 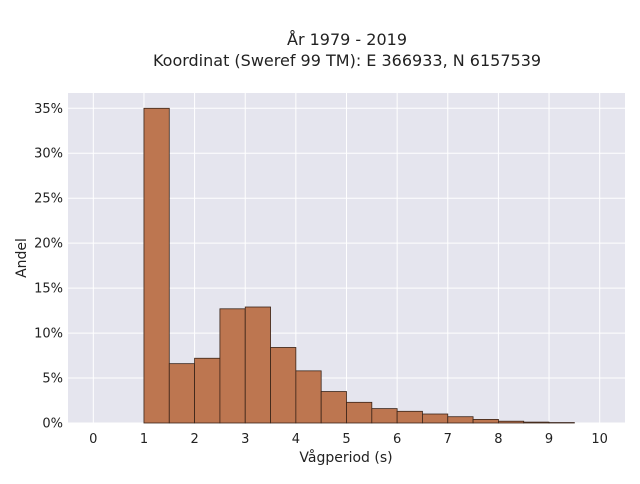 I want to click on x-axis-label: Vågperiod (s), so click(x=345, y=457).